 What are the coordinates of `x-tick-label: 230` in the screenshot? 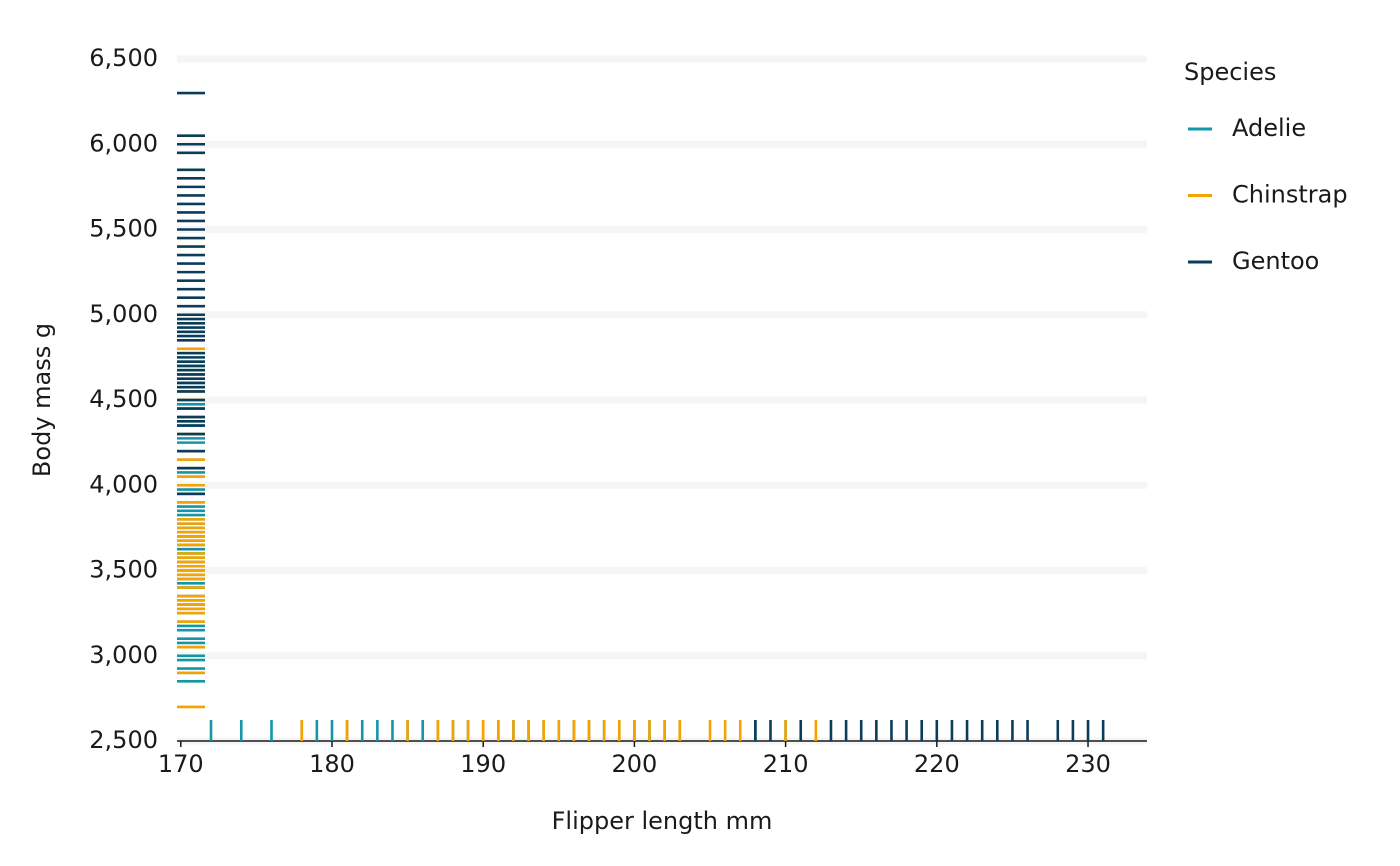 It's located at (1088, 764).